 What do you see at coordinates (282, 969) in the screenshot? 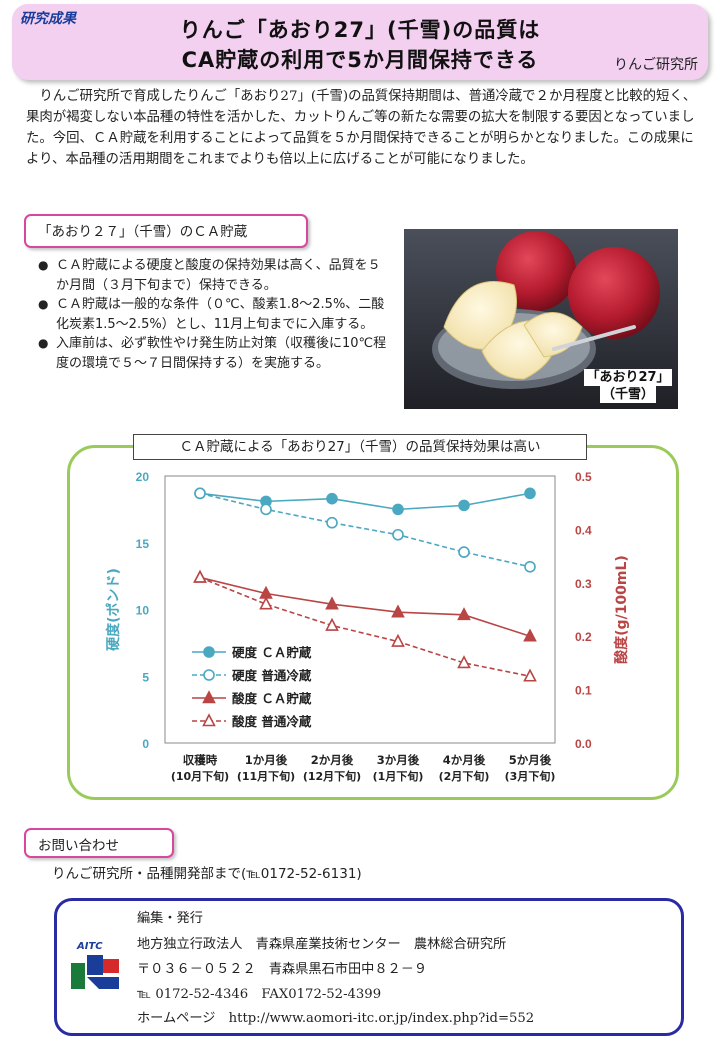
I see `publisher-address: 〒０３６－０５２２ 青森県黒石市田中８２－９` at bounding box center [282, 969].